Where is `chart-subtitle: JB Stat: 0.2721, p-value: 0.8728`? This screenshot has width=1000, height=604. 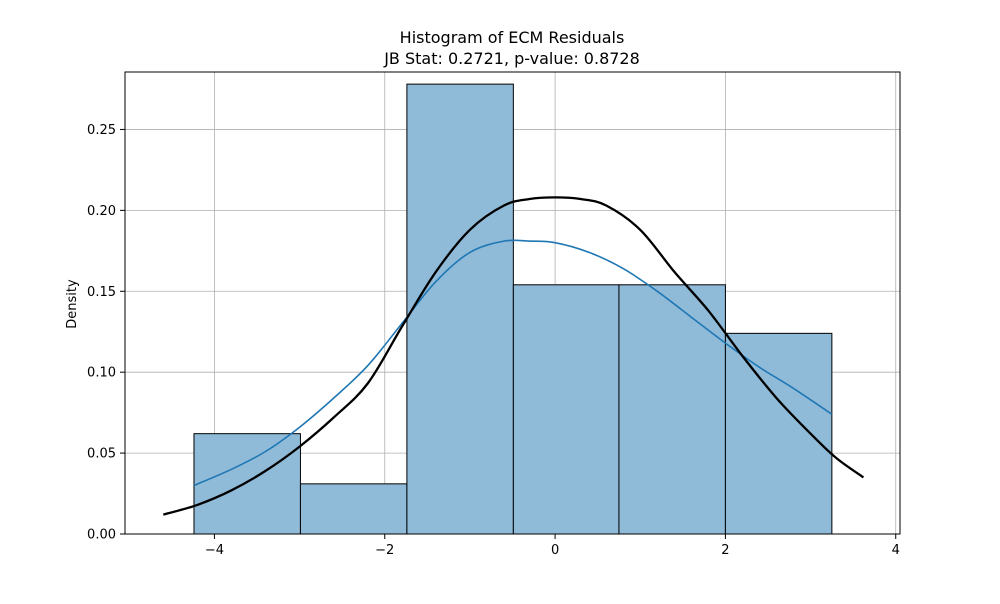
chart-subtitle: JB Stat: 0.2721, p-value: 0.8728 is located at coordinates (511, 58).